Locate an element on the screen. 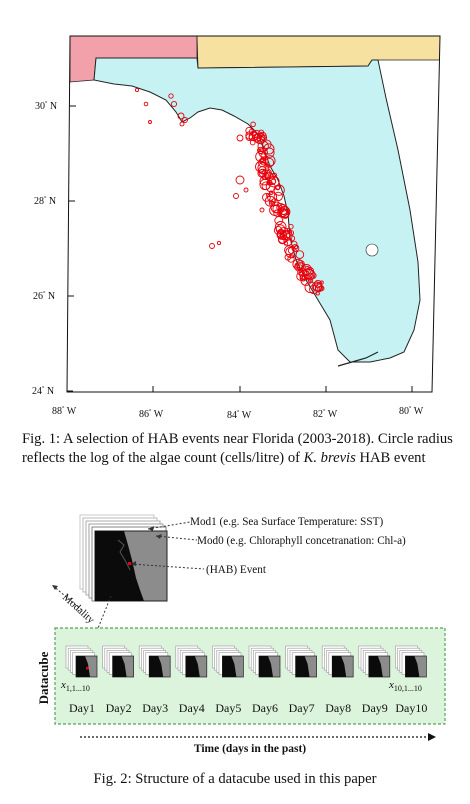  day-label: Day7 is located at coordinates (302, 708).